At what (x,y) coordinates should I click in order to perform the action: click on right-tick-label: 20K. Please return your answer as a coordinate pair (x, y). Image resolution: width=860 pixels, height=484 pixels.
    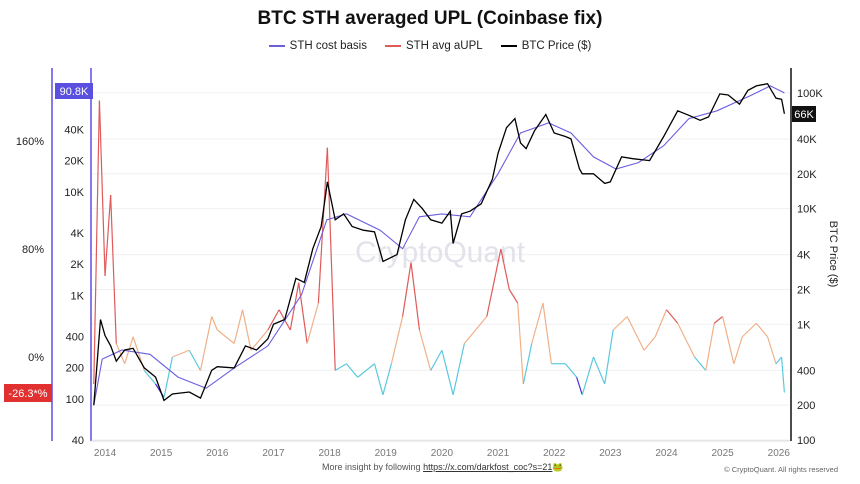
    Looking at the image, I should click on (807, 175).